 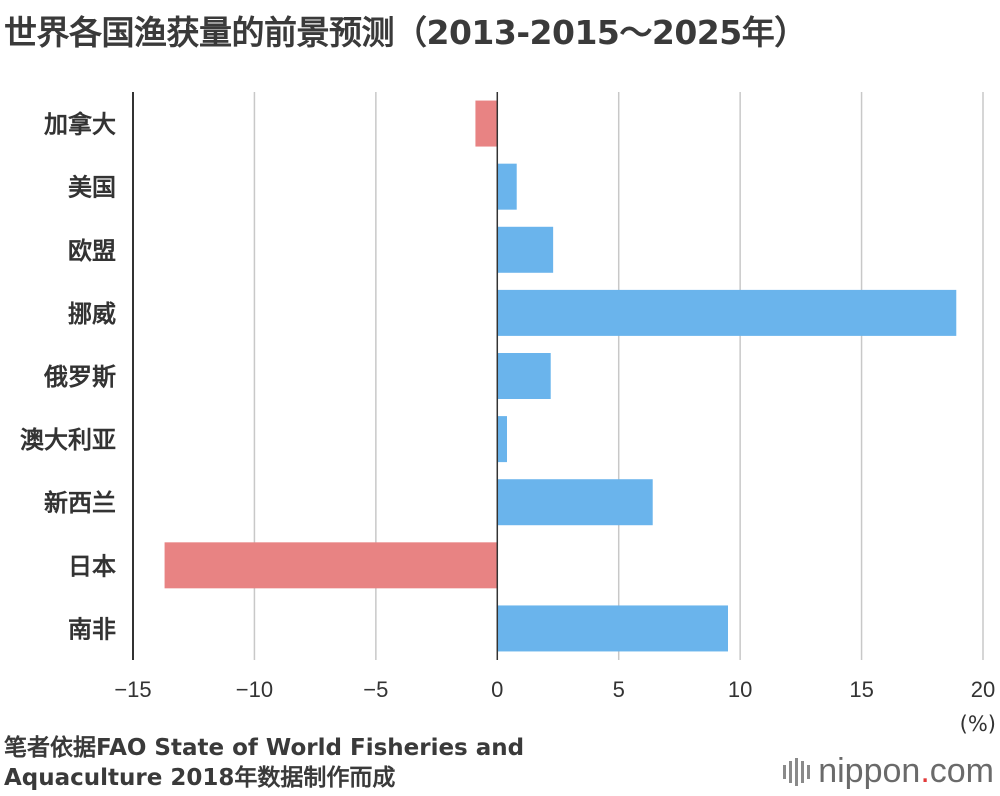 I want to click on category-label: 南非, so click(x=92, y=629).